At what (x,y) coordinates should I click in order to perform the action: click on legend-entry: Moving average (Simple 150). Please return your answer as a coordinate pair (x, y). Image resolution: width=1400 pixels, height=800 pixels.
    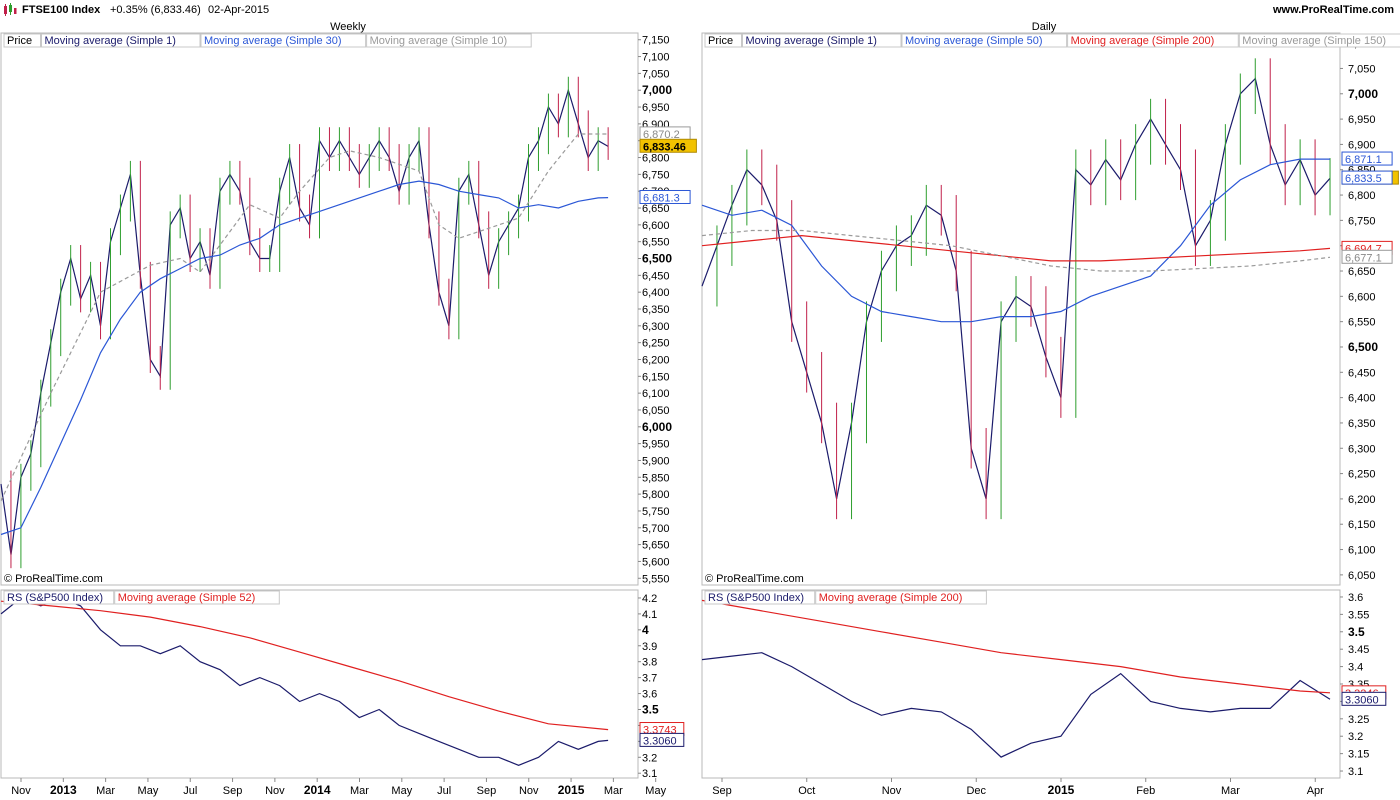
    Looking at the image, I should click on (1314, 41).